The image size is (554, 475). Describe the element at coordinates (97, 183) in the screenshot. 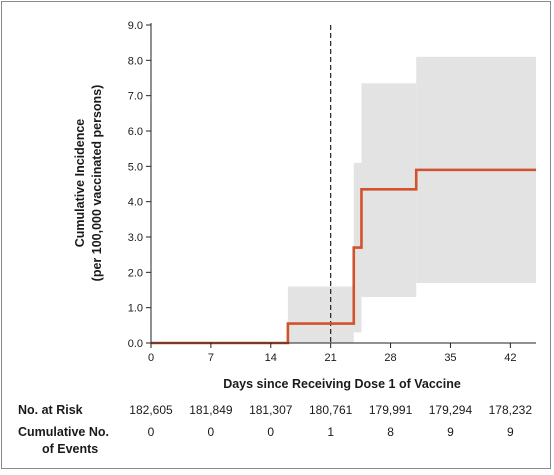

I see `y-axis-label-line2: (per 100,000 vaccinated persons)` at that location.